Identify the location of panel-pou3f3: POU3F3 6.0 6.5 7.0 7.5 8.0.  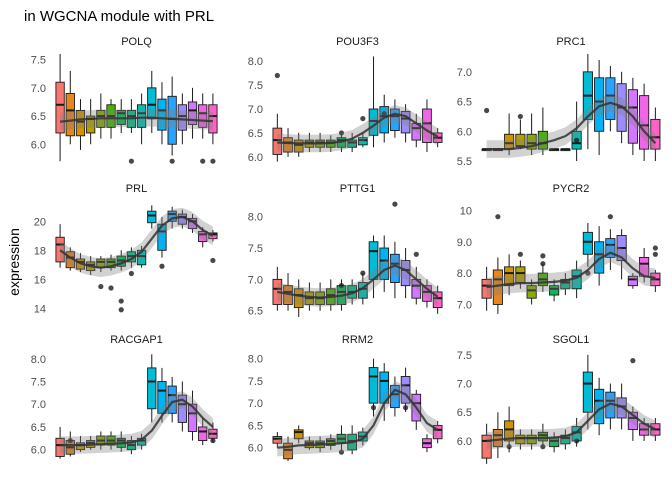
(345, 100).